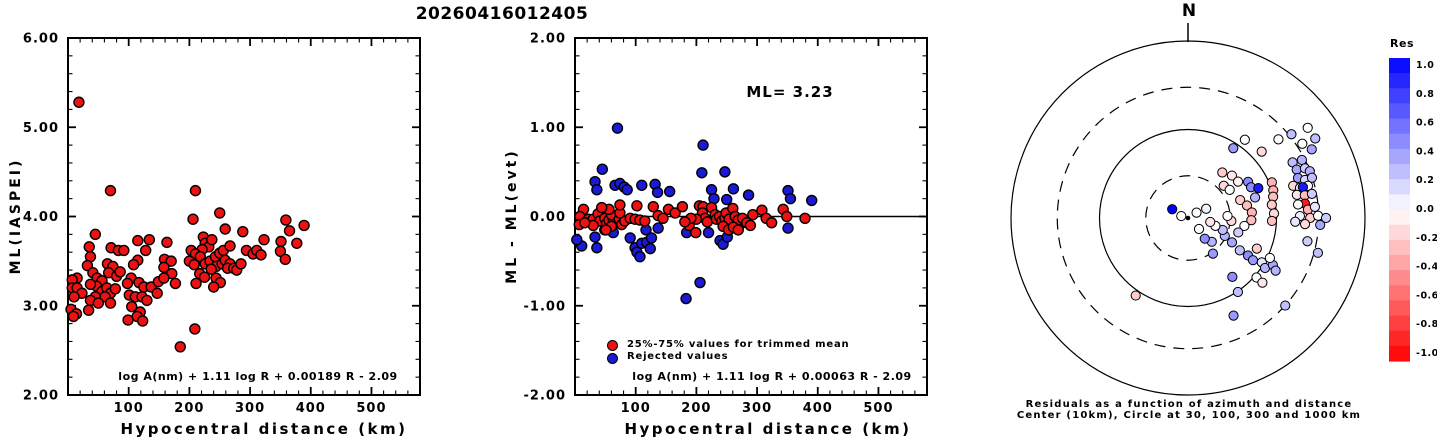 Image resolution: width=1437 pixels, height=441 pixels. Describe the element at coordinates (1402, 43) in the screenshot. I see `colorbar-title: Res` at that location.